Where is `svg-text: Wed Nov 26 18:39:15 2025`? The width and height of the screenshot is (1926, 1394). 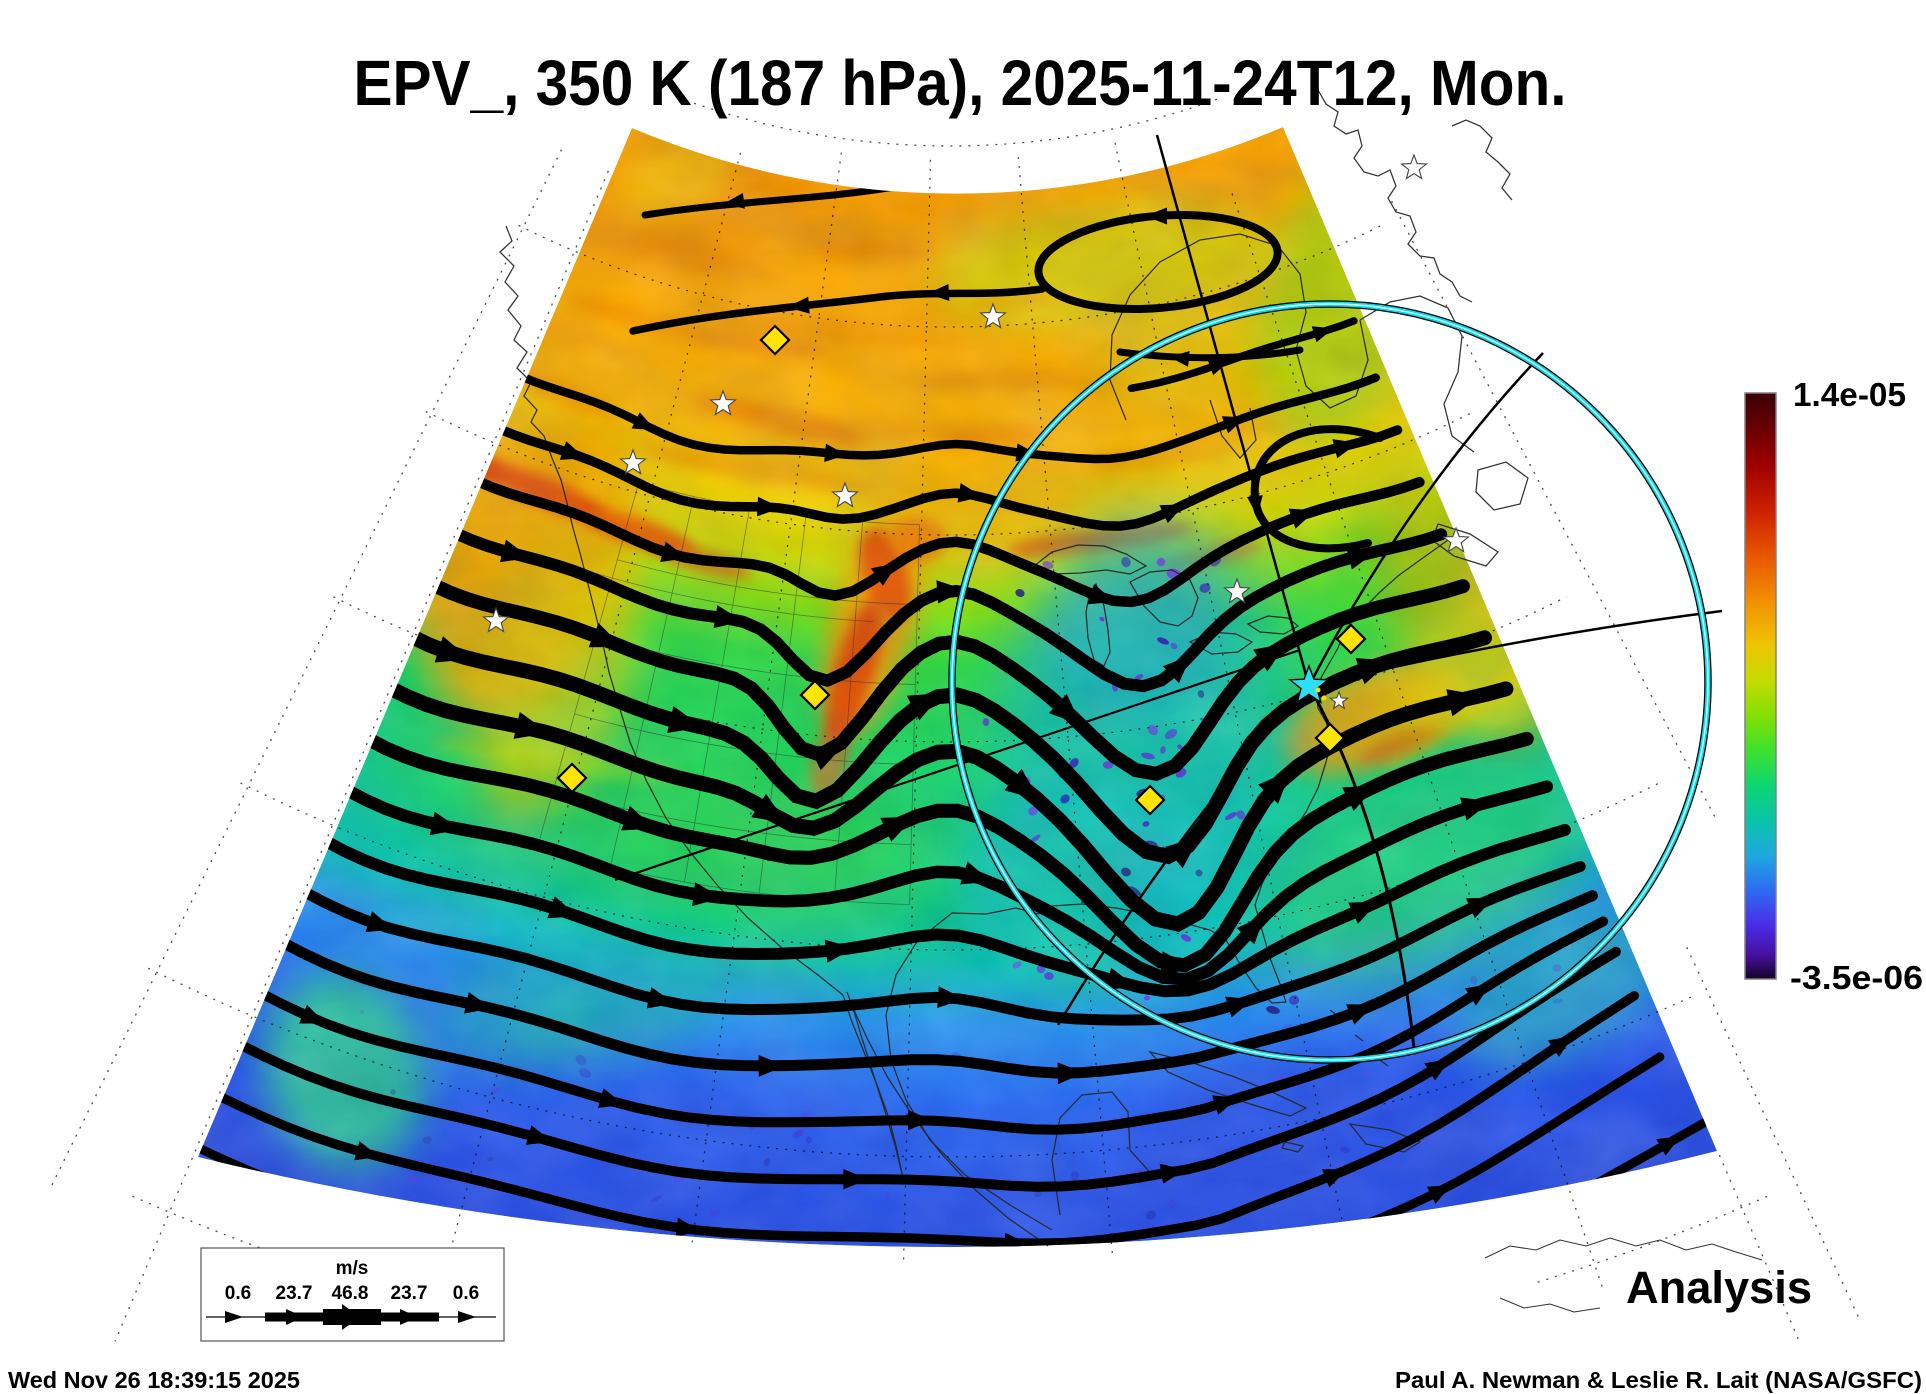
svg-text: Wed Nov 26 18:39:15 2025 is located at coordinates (154, 1380).